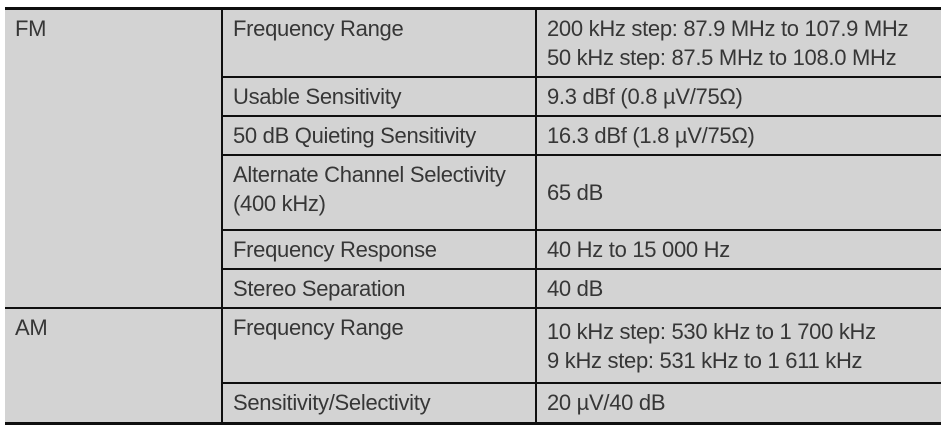  What do you see at coordinates (379, 403) in the screenshot?
I see `spec-label-cell: Sensitivity/Selectivity` at bounding box center [379, 403].